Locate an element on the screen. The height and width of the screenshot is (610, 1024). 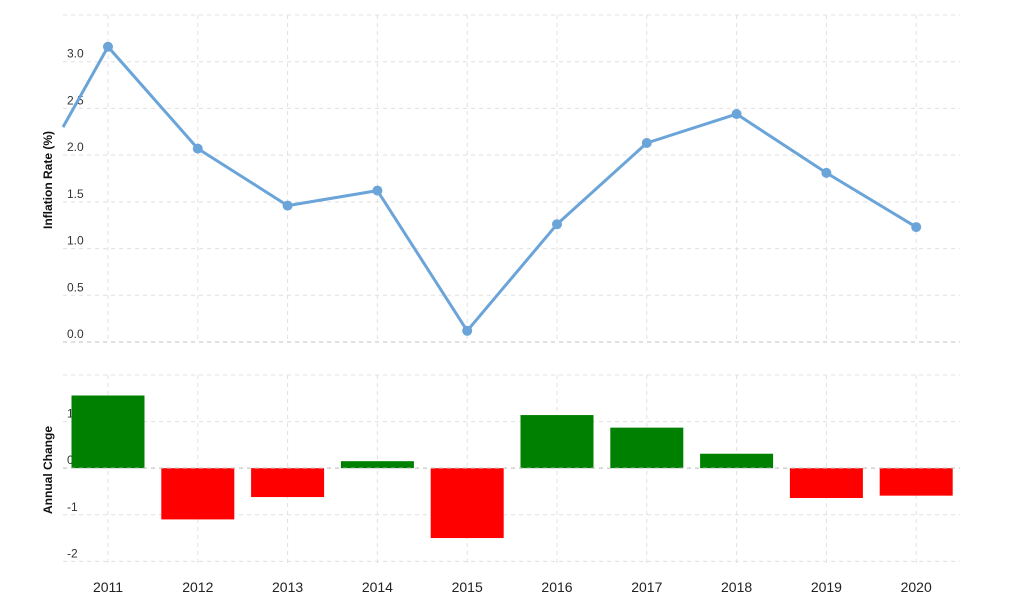
upper-y-tick-label: 1.5 is located at coordinates (75, 194).